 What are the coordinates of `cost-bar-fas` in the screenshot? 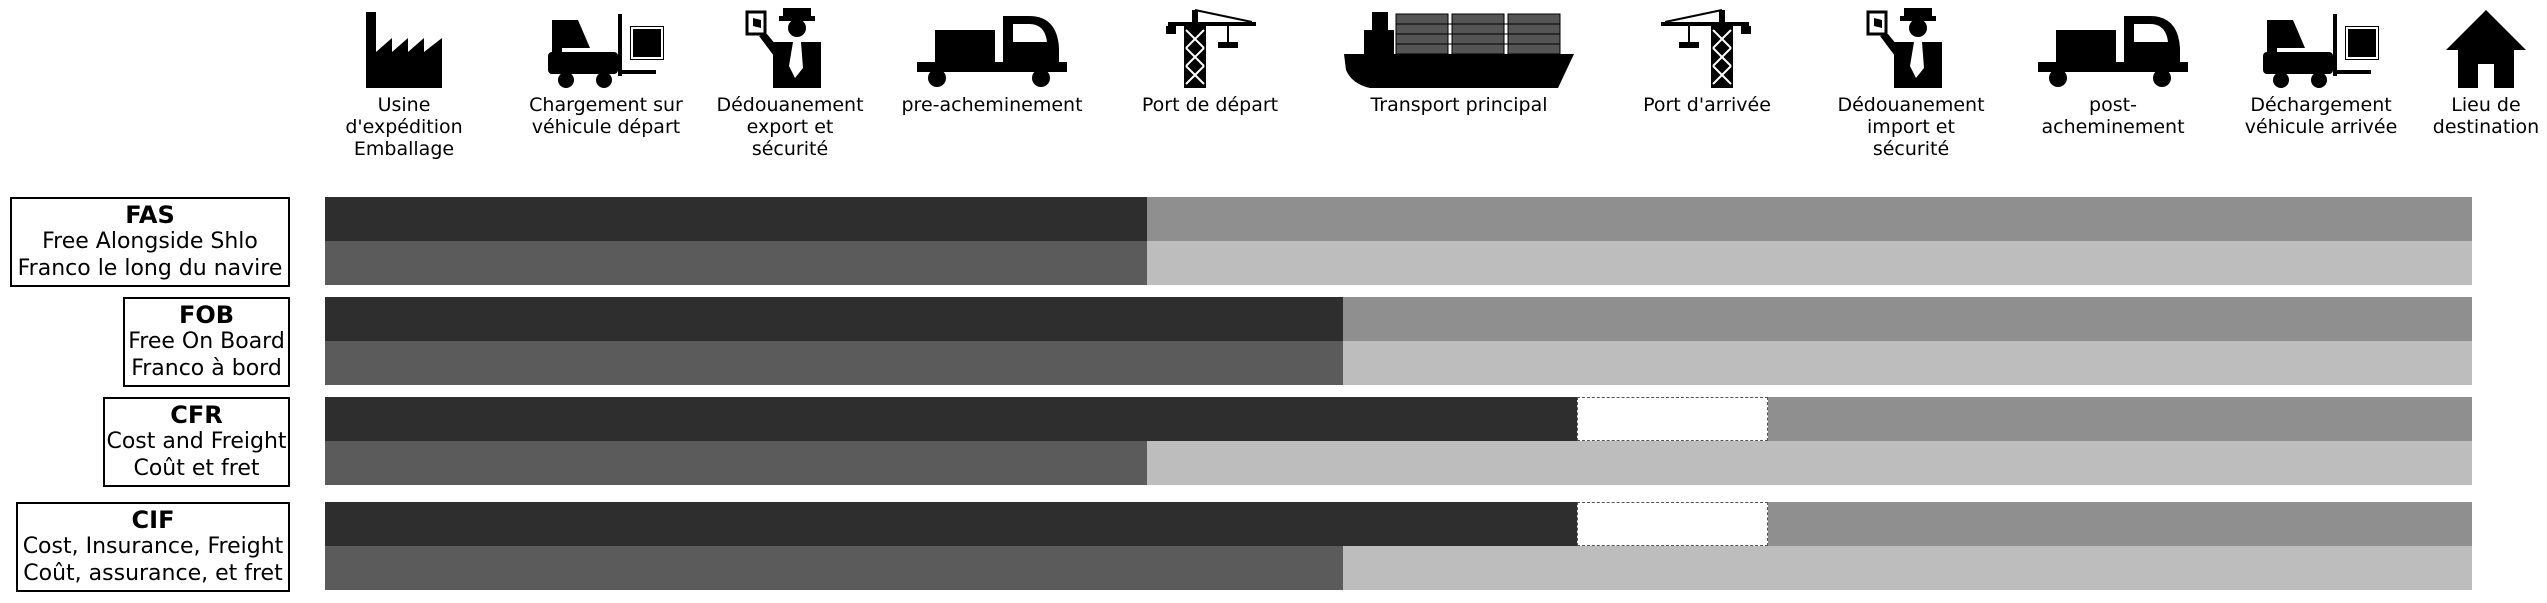 It's located at (1398, 263).